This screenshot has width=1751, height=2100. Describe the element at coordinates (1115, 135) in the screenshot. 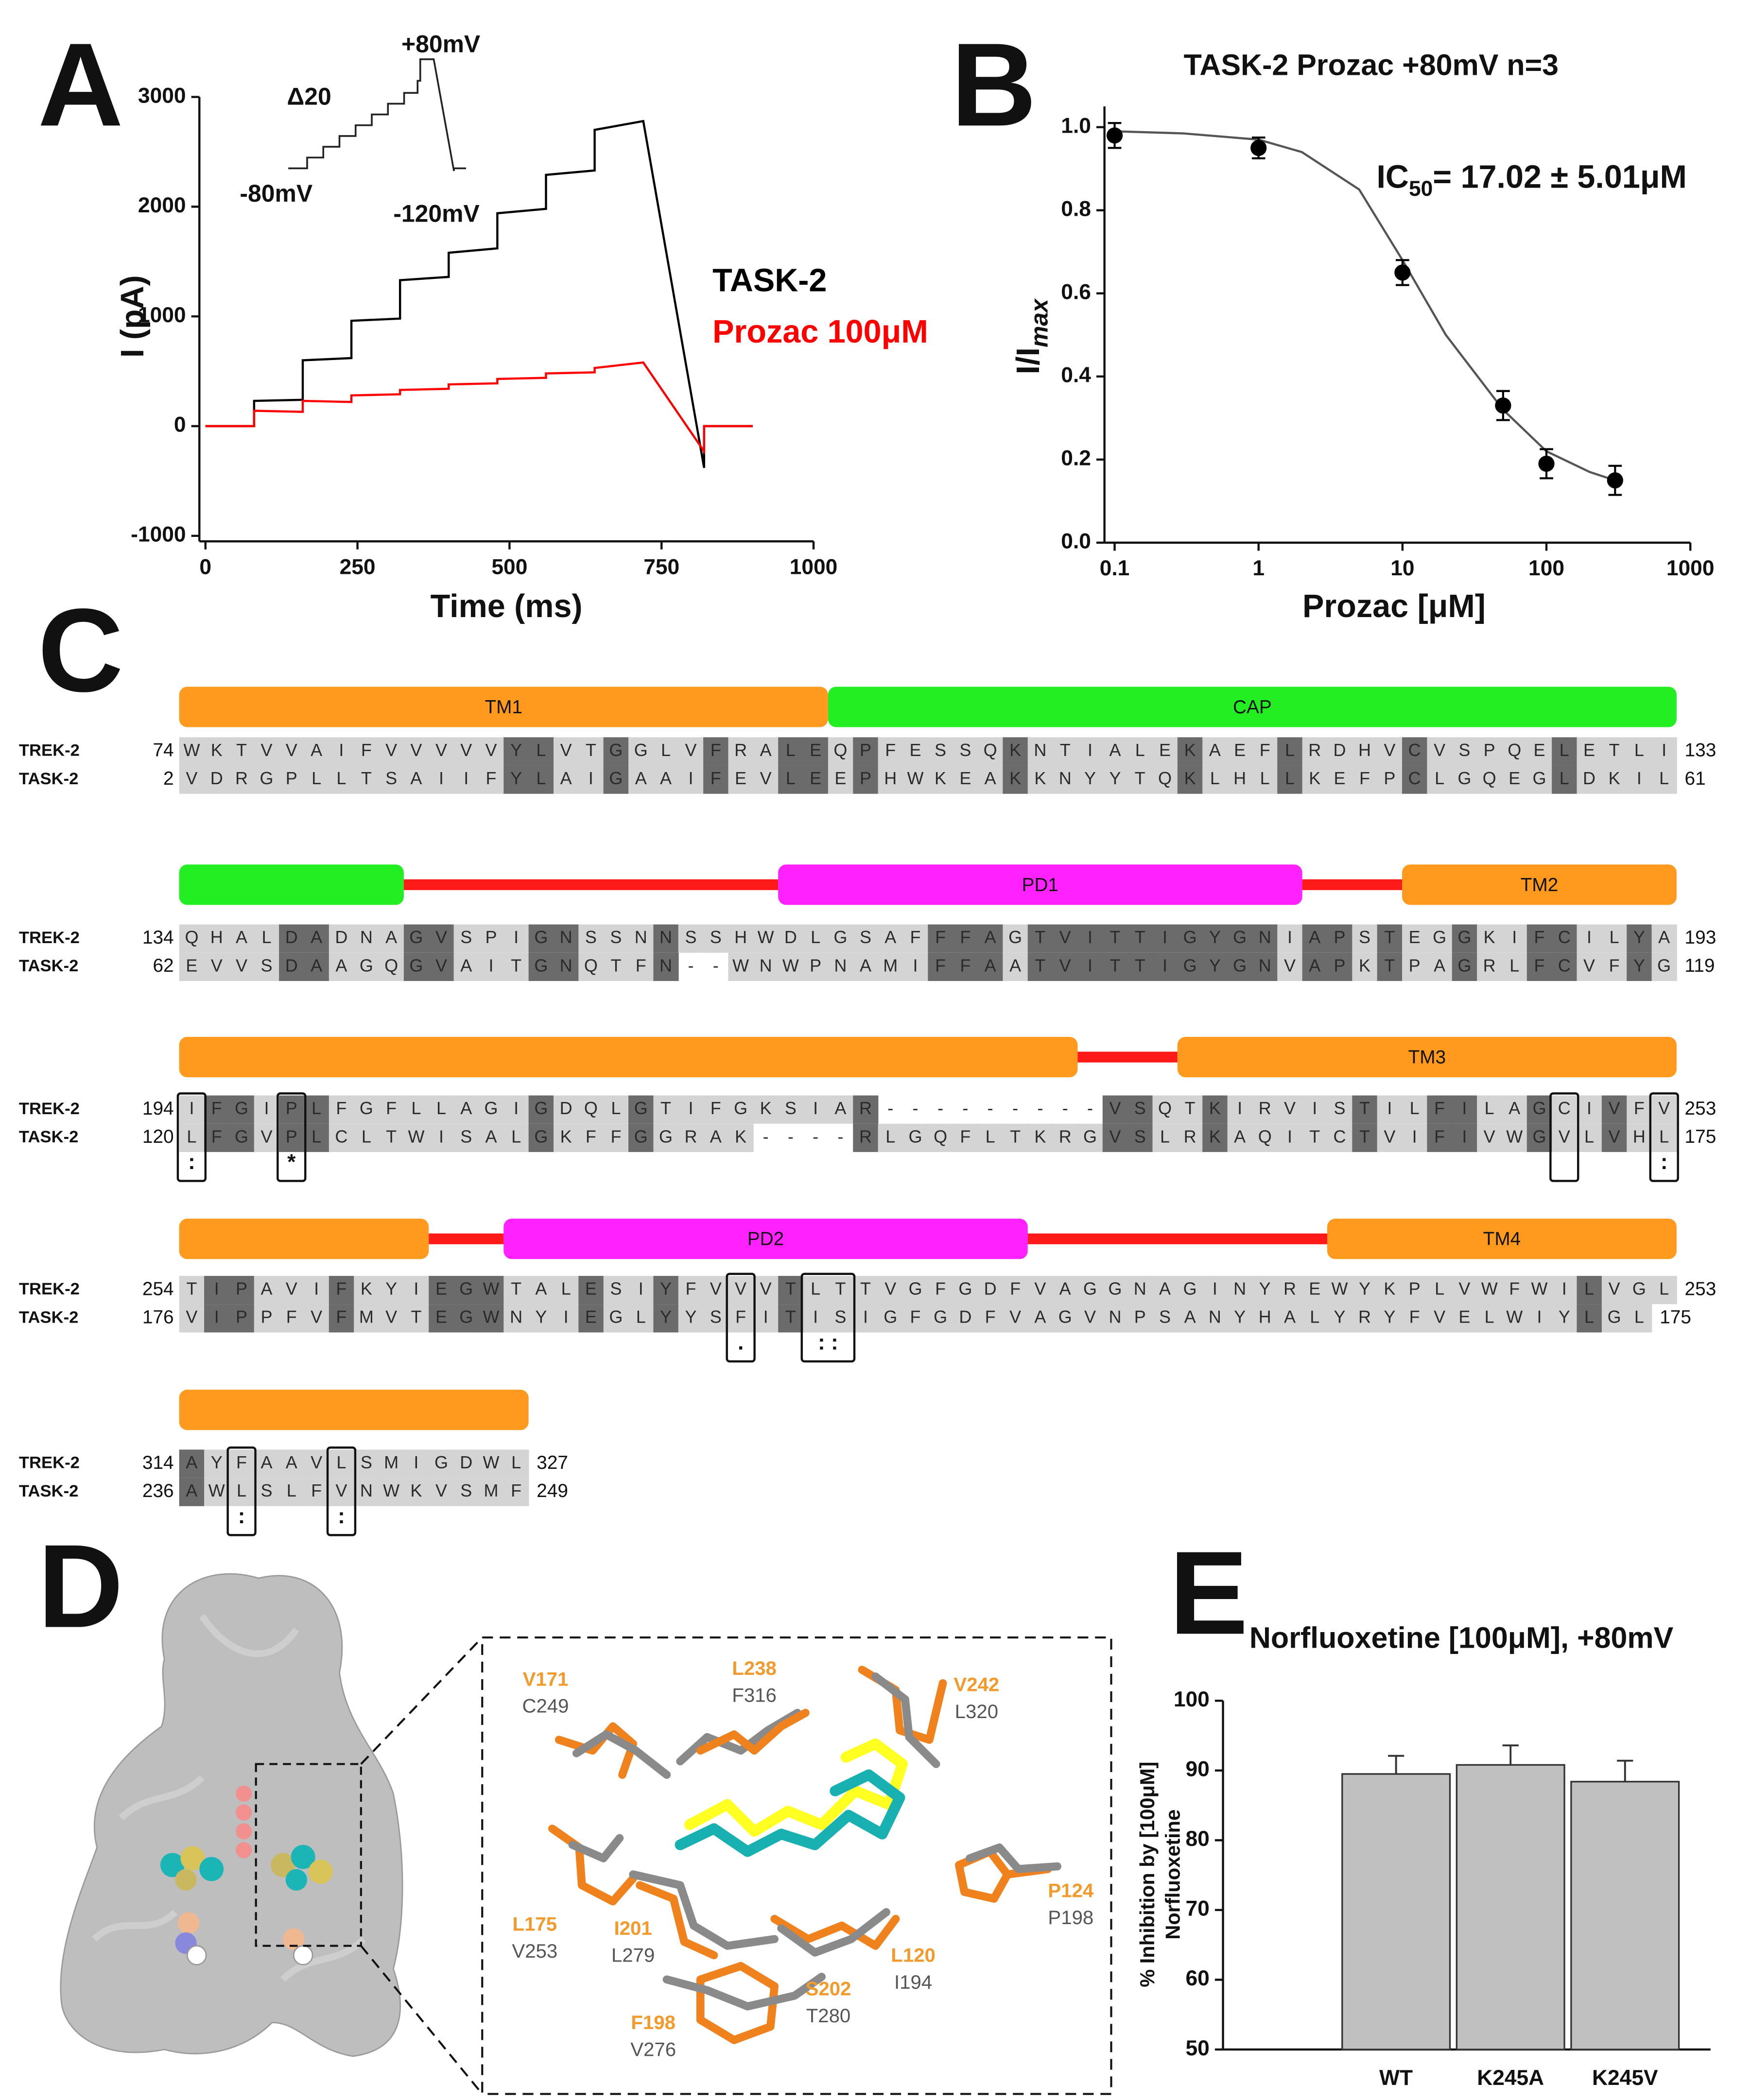

I see `data-point` at that location.